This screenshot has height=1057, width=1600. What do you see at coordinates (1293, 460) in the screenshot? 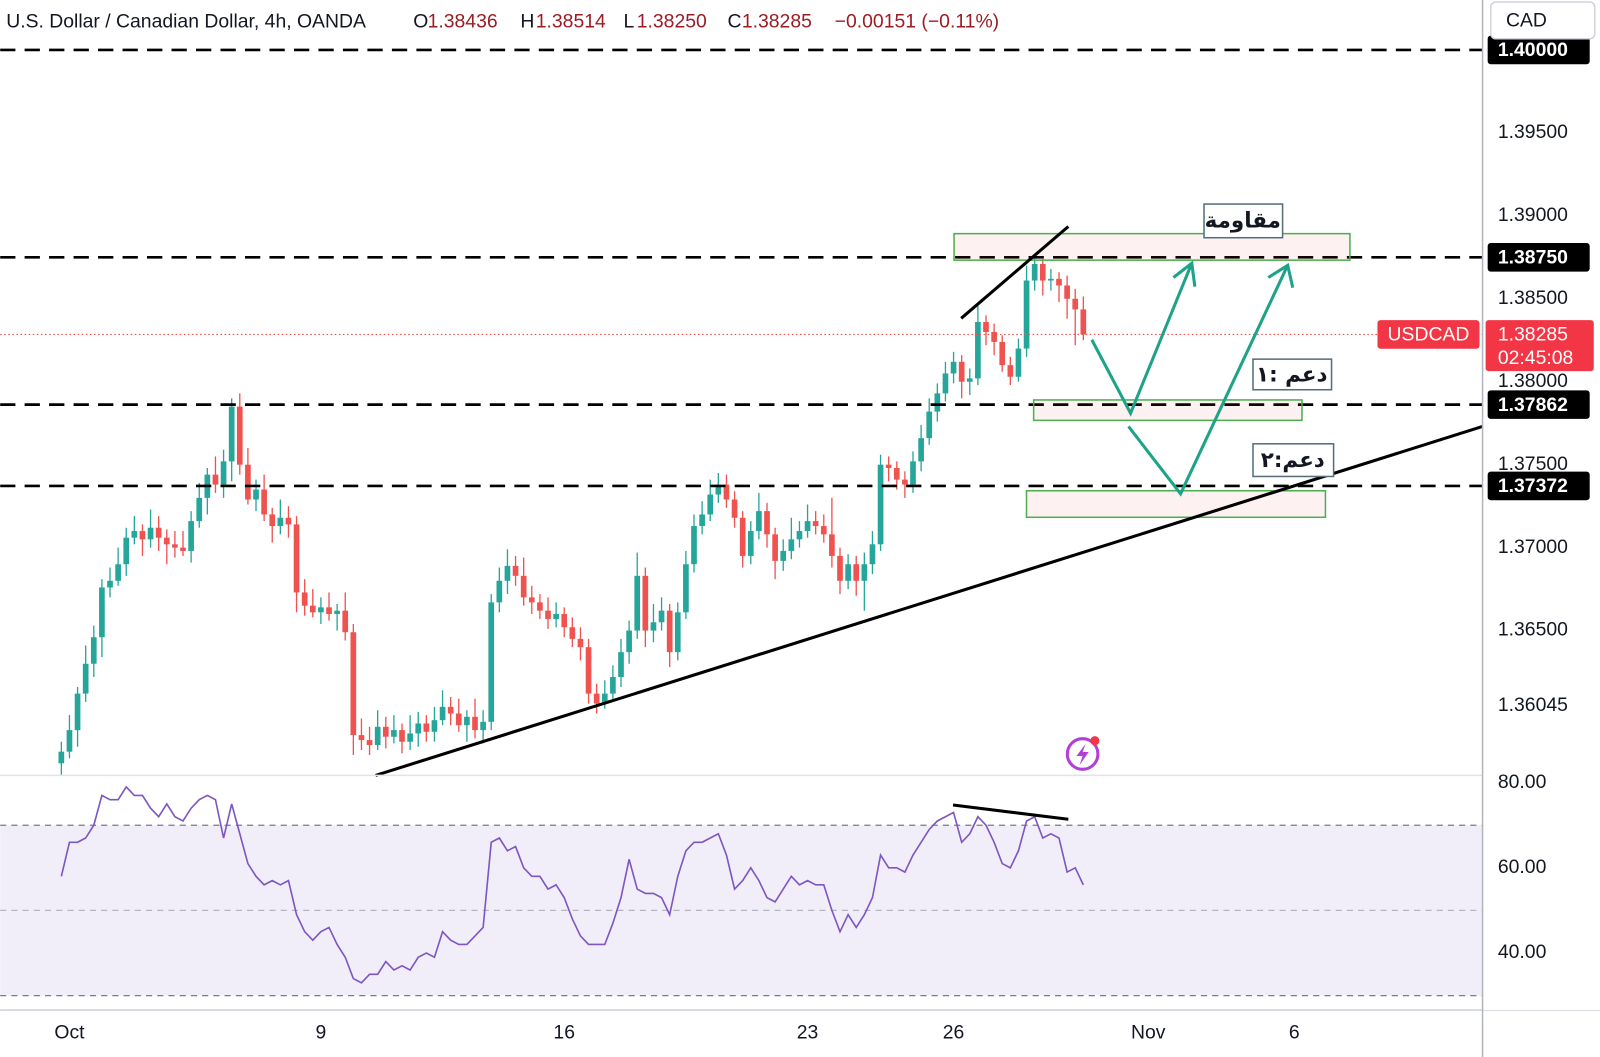
I see `annotation: دعم:٢` at bounding box center [1293, 460].